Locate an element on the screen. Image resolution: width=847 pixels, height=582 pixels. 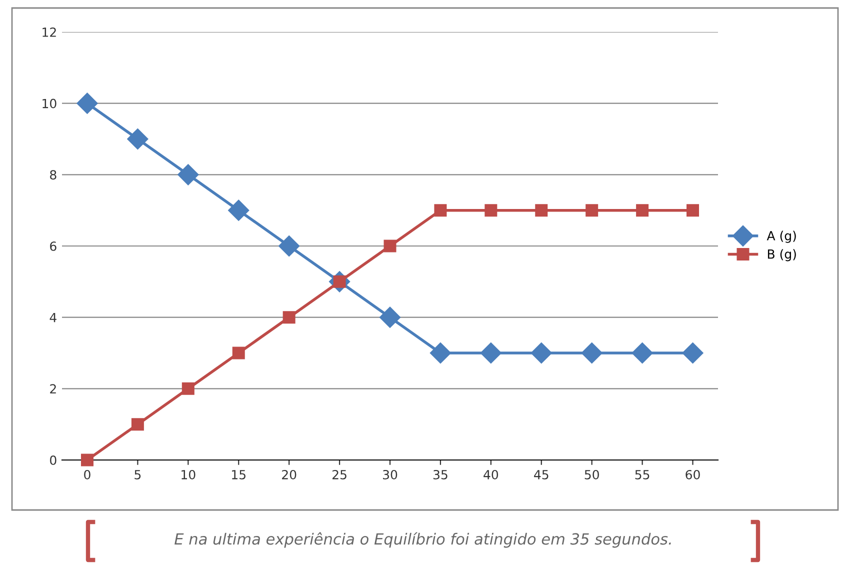
x-tick-label: 30 is located at coordinates (390, 475).